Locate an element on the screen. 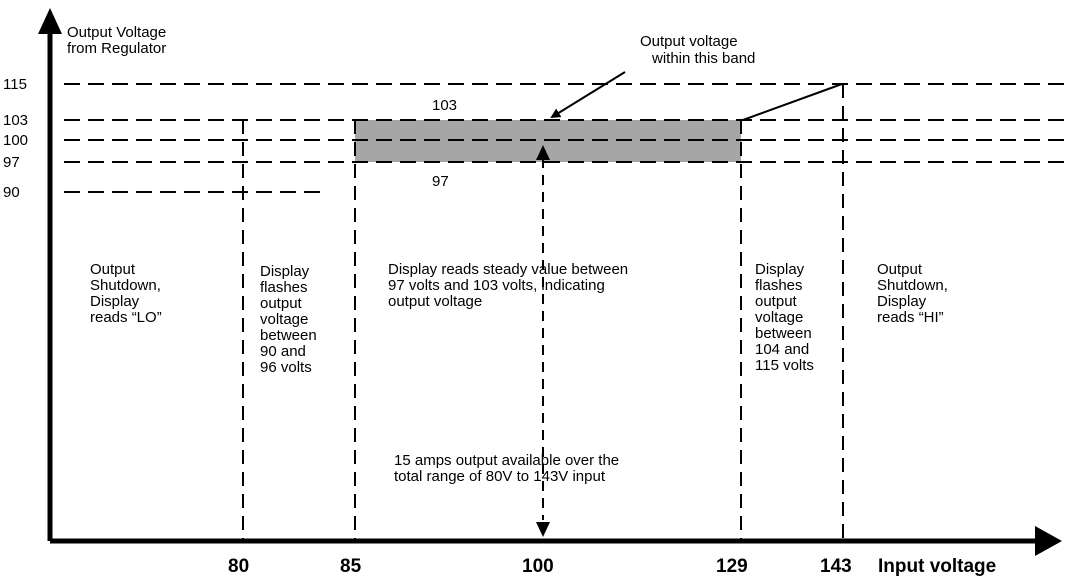 This screenshot has width=1070, height=577. band-callout: Output voltage within this band is located at coordinates (697, 50).